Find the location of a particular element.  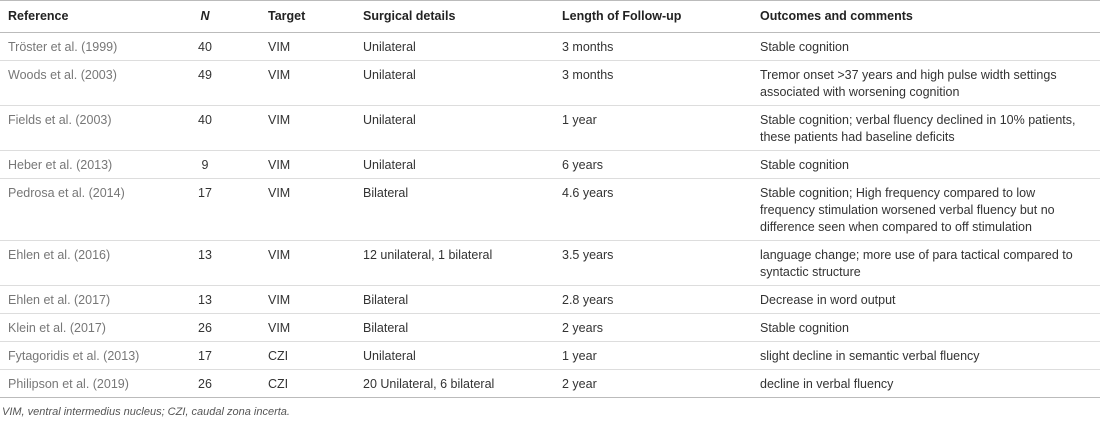

table-cell: Ehlen et al. (2016) is located at coordinates (90, 263).